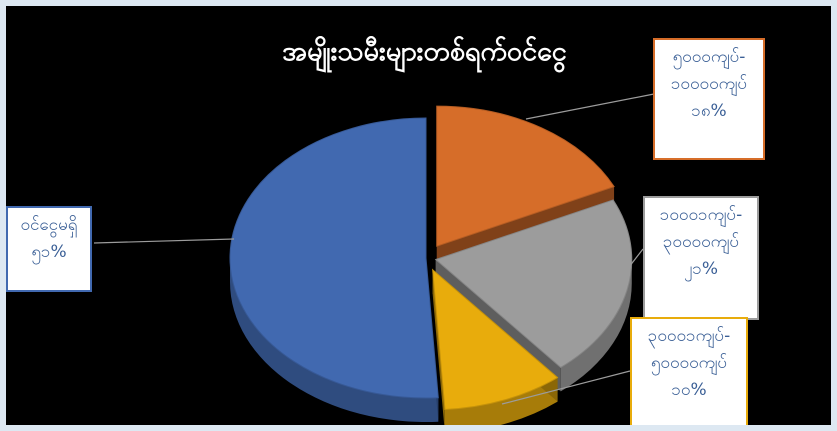 The image size is (837, 431). Describe the element at coordinates (689, 363) in the screenshot. I see `data-label-30001-50000-range-end: ၅၀၀၀၀ကျပ်` at that location.